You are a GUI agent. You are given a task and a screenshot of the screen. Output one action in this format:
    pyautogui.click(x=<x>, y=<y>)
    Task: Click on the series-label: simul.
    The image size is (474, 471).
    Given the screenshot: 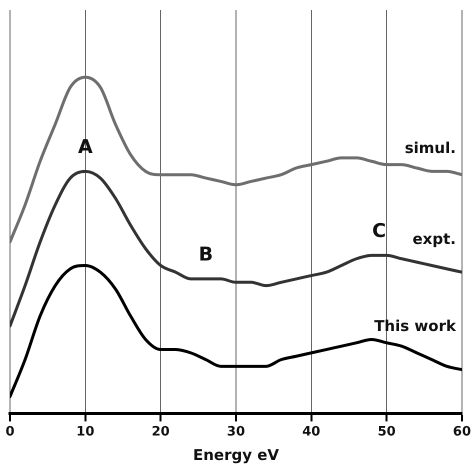 What is the action you would take?
    pyautogui.click(x=430, y=148)
    